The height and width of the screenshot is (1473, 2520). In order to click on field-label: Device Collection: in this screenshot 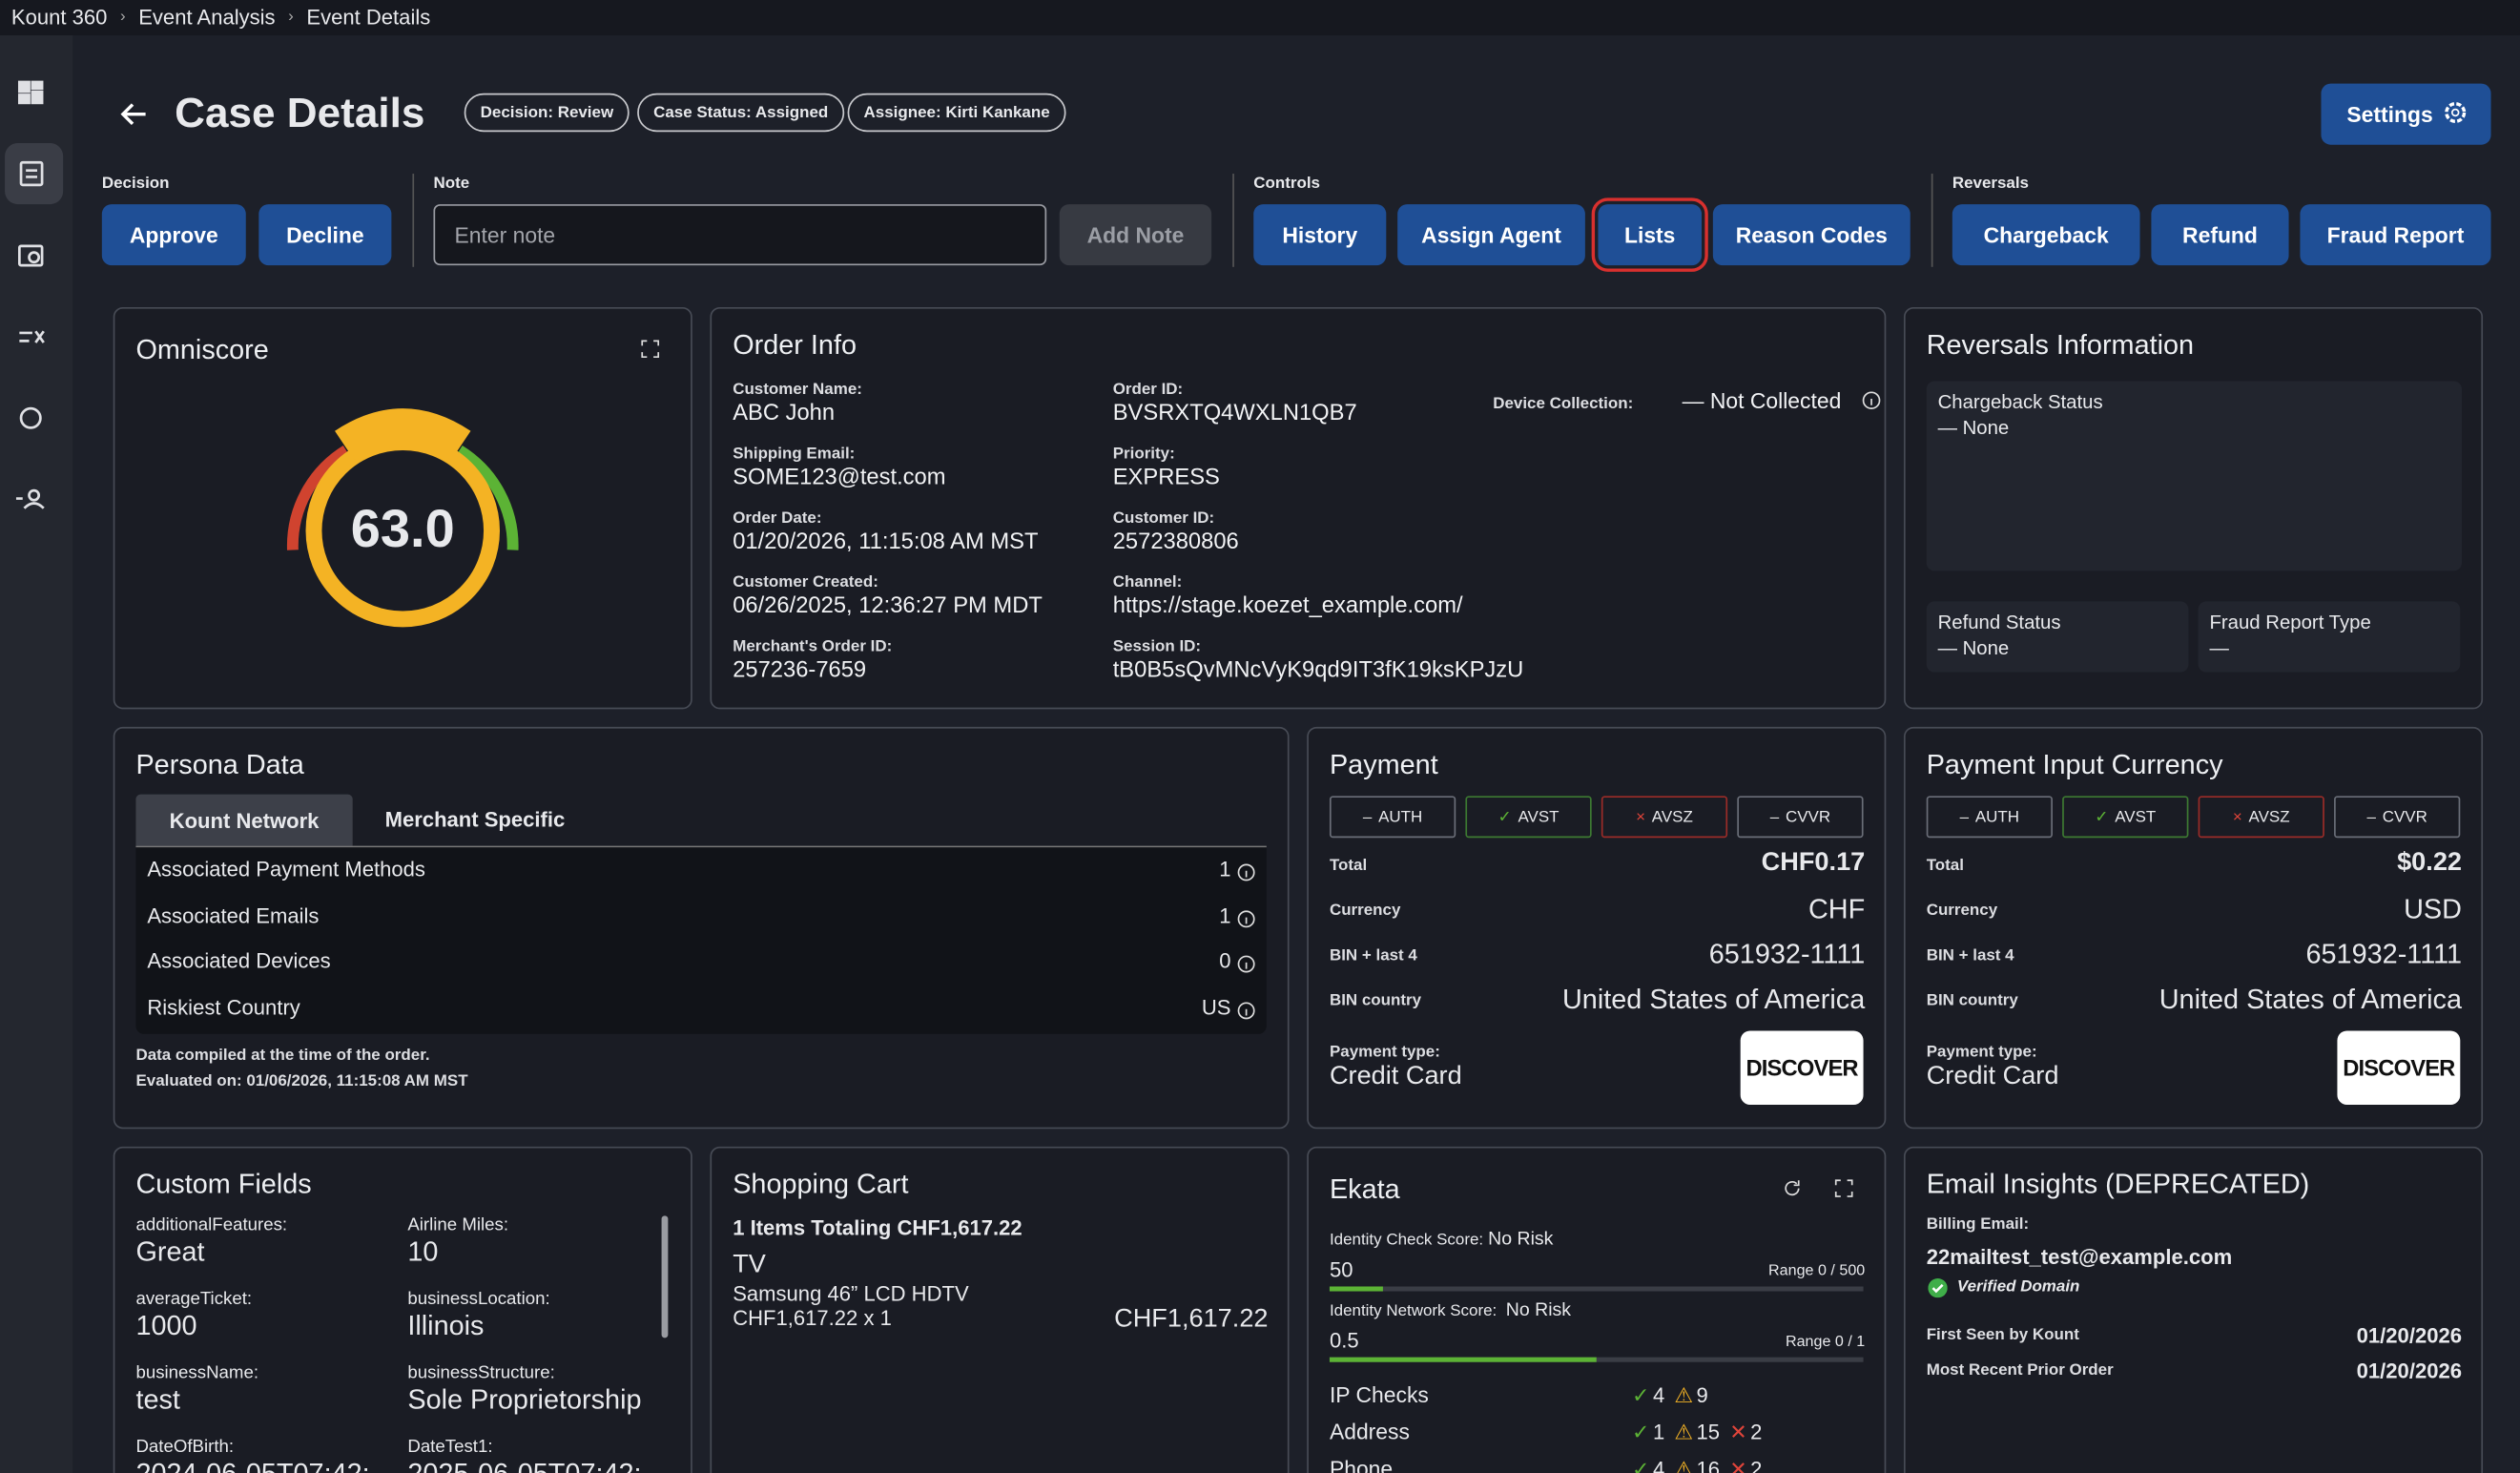, I will do `click(1564, 404)`.